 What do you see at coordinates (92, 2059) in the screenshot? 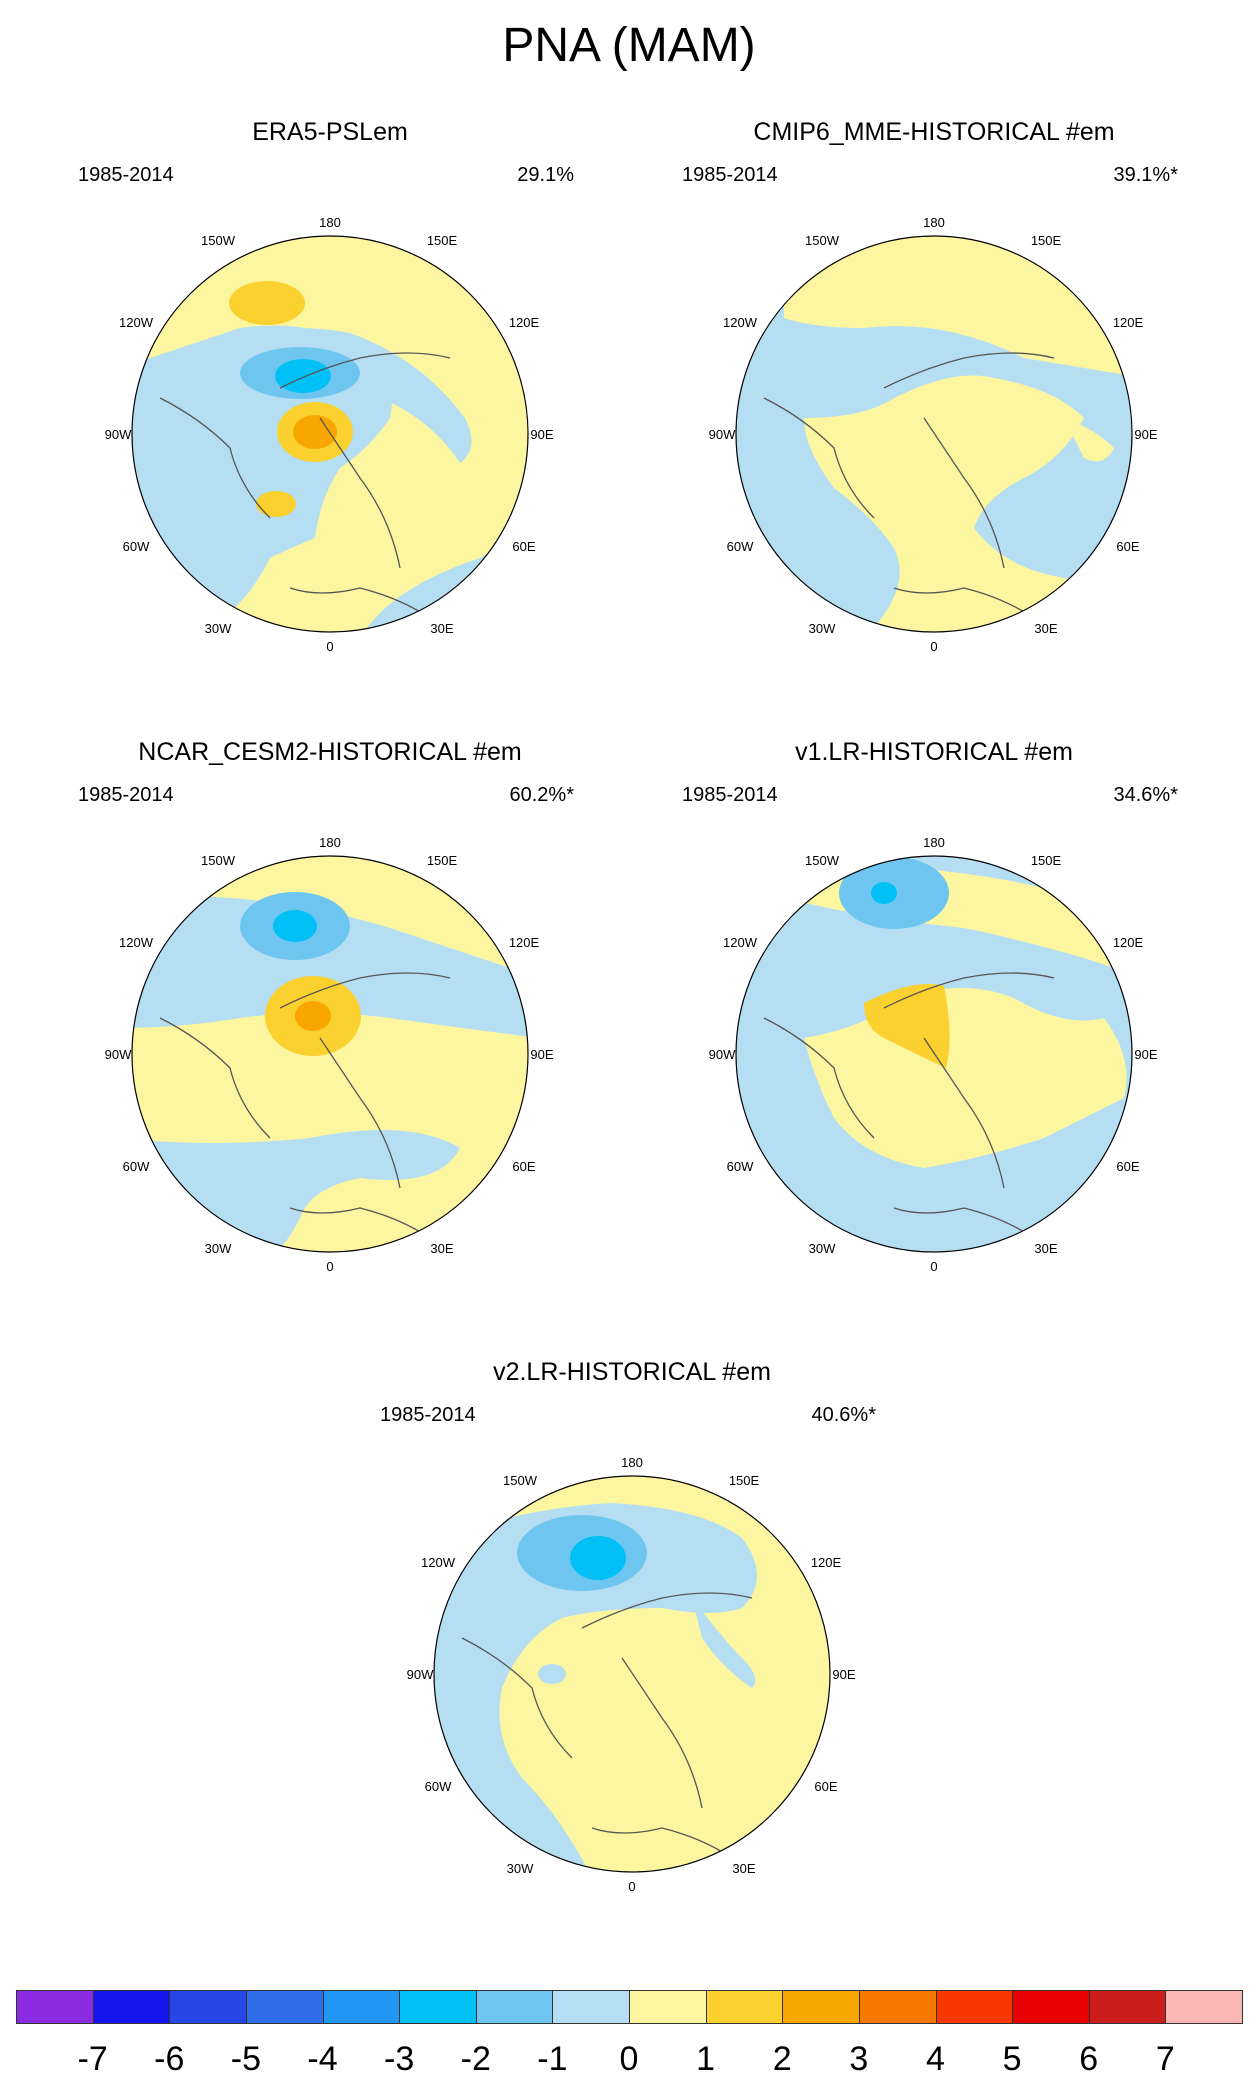
I see `colorbar-label: -7` at bounding box center [92, 2059].